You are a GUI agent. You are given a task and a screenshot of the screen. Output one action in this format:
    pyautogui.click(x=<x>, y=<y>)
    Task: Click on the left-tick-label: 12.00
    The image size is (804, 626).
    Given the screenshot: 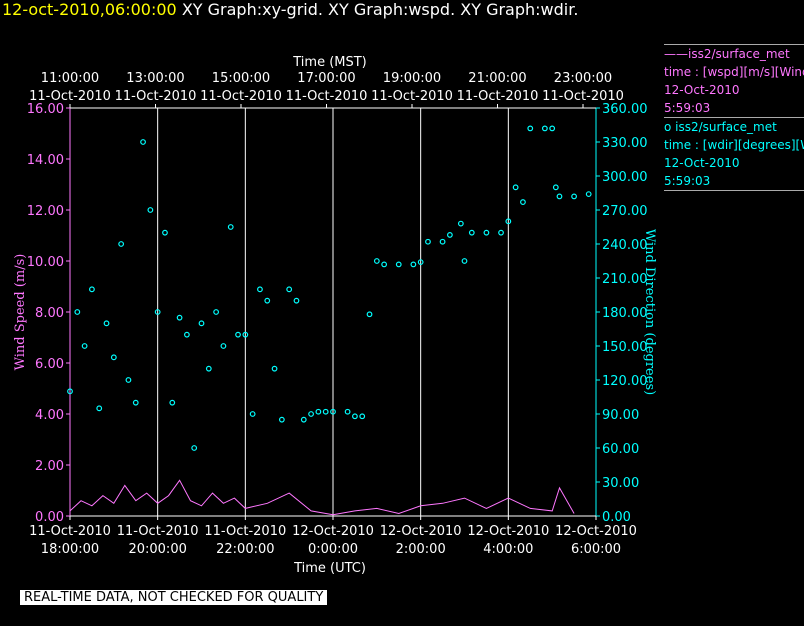 What is the action you would take?
    pyautogui.click(x=45, y=211)
    